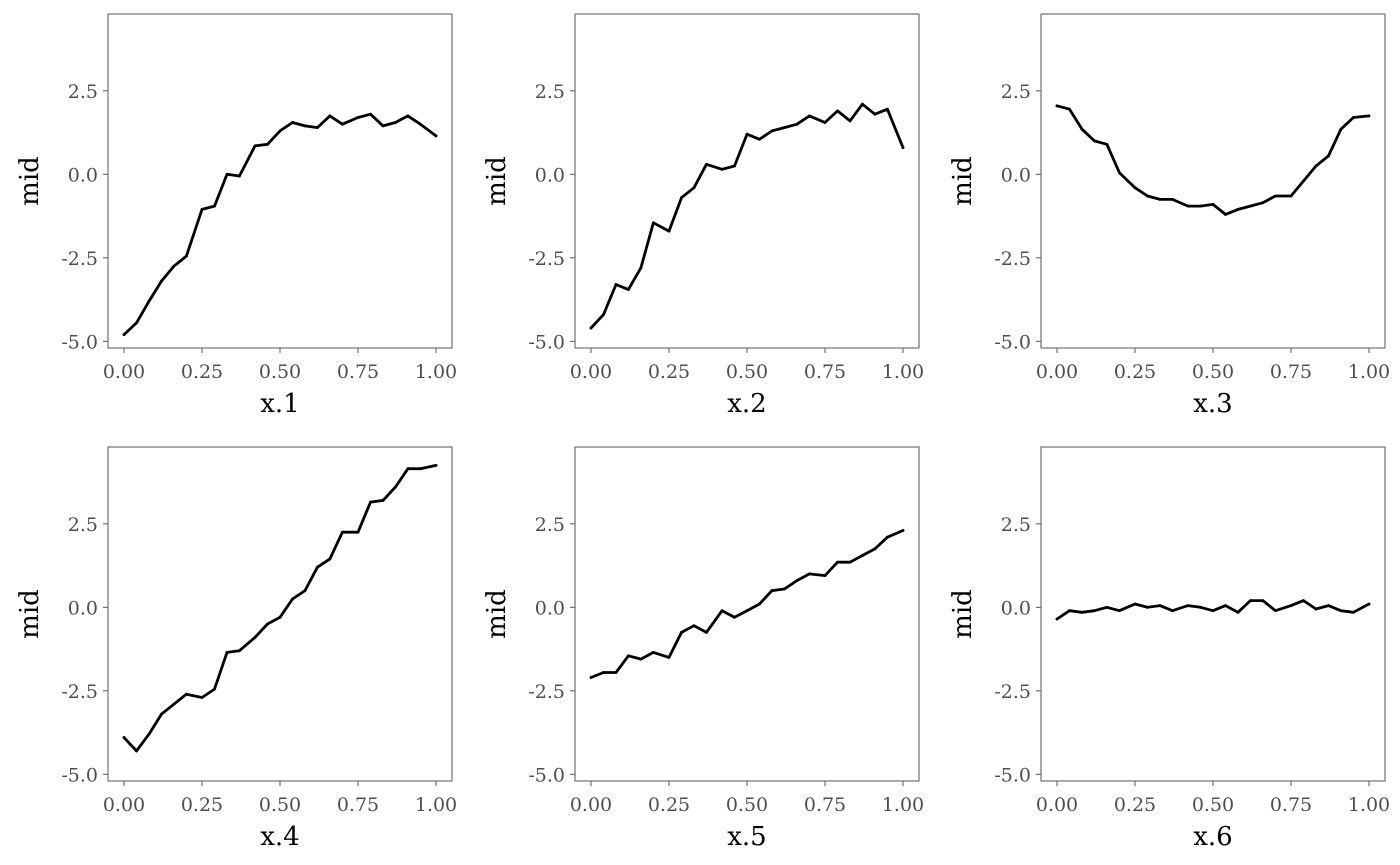 This screenshot has height=865, width=1400. What do you see at coordinates (279, 837) in the screenshot?
I see `x-axis-title: x.4` at bounding box center [279, 837].